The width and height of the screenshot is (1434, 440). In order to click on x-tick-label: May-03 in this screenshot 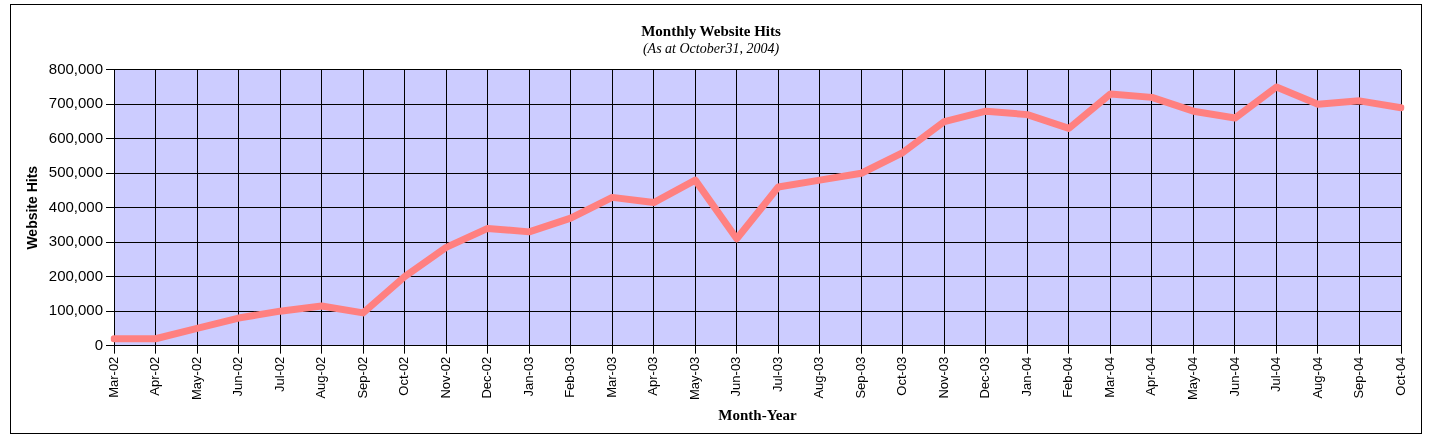, I will do `click(694, 378)`.